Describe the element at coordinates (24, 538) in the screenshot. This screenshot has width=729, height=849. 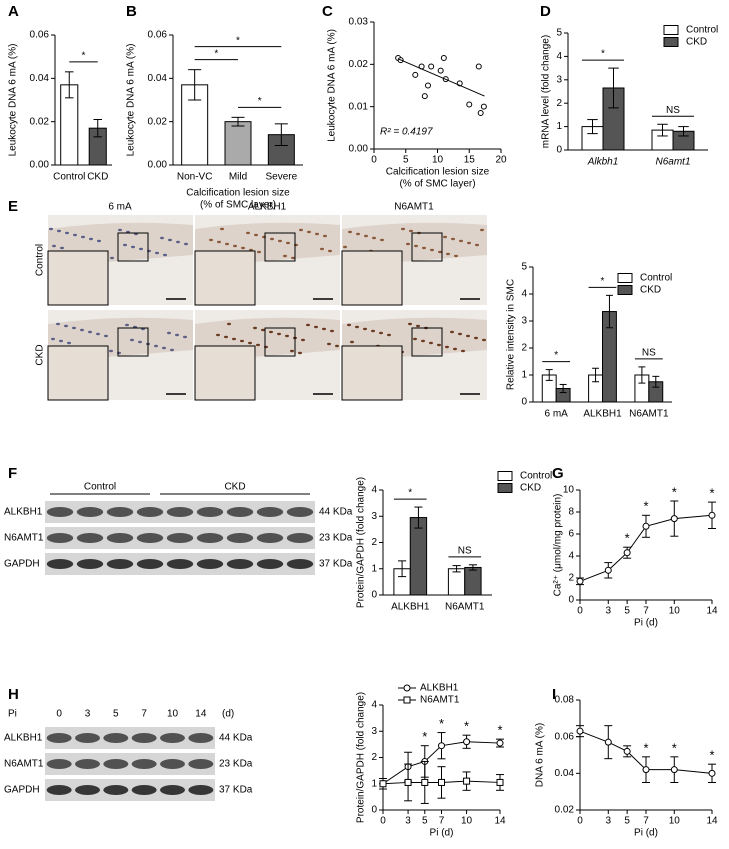
I see `blot-row-label: N6AMT1` at that location.